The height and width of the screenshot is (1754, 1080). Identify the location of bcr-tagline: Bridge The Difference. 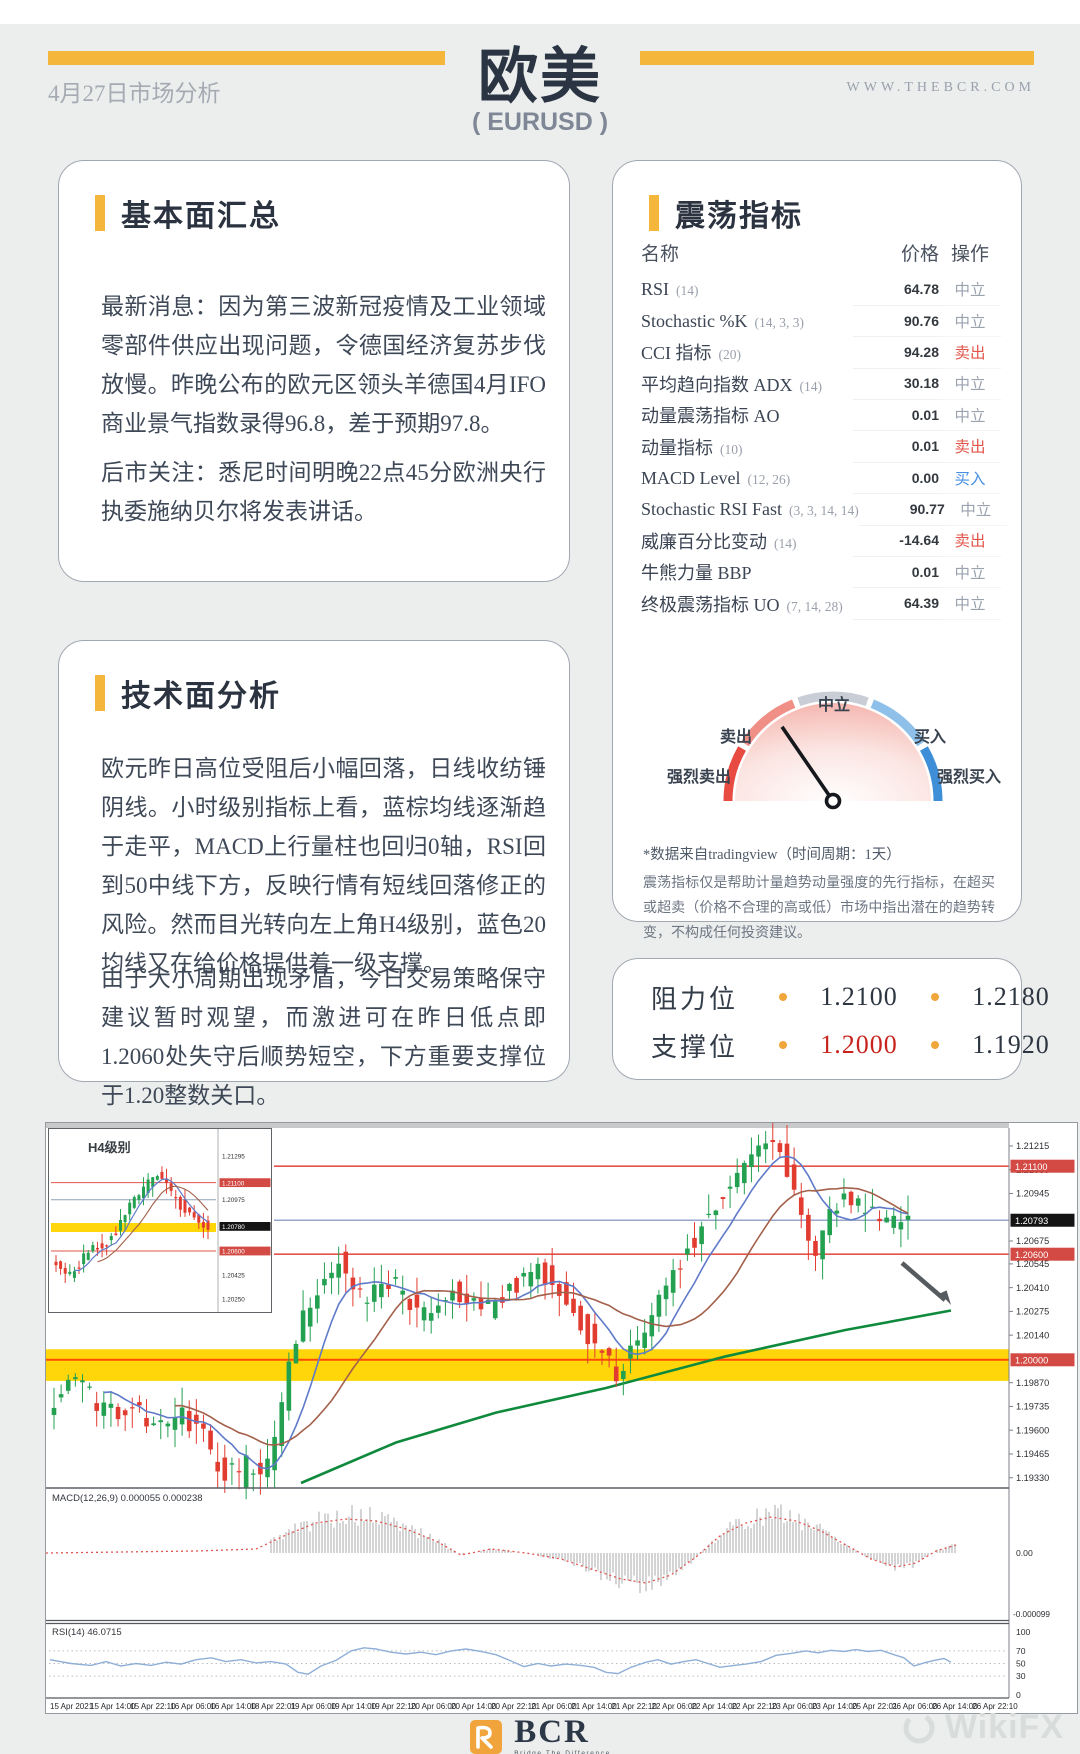
(562, 1752).